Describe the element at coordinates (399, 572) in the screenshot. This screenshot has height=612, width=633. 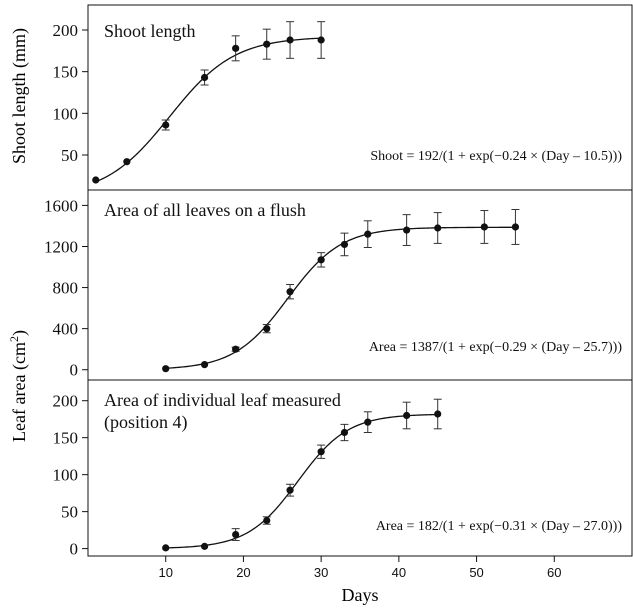
I see `x-tick-label: 40` at that location.